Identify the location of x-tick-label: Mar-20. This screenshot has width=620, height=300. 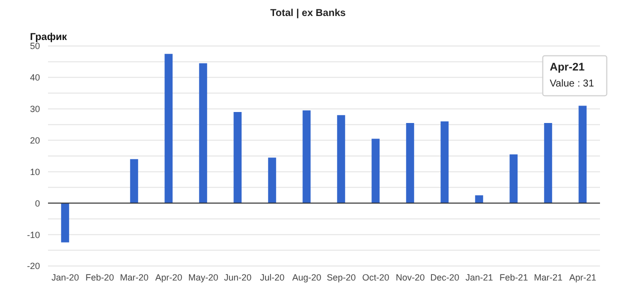
(134, 277).